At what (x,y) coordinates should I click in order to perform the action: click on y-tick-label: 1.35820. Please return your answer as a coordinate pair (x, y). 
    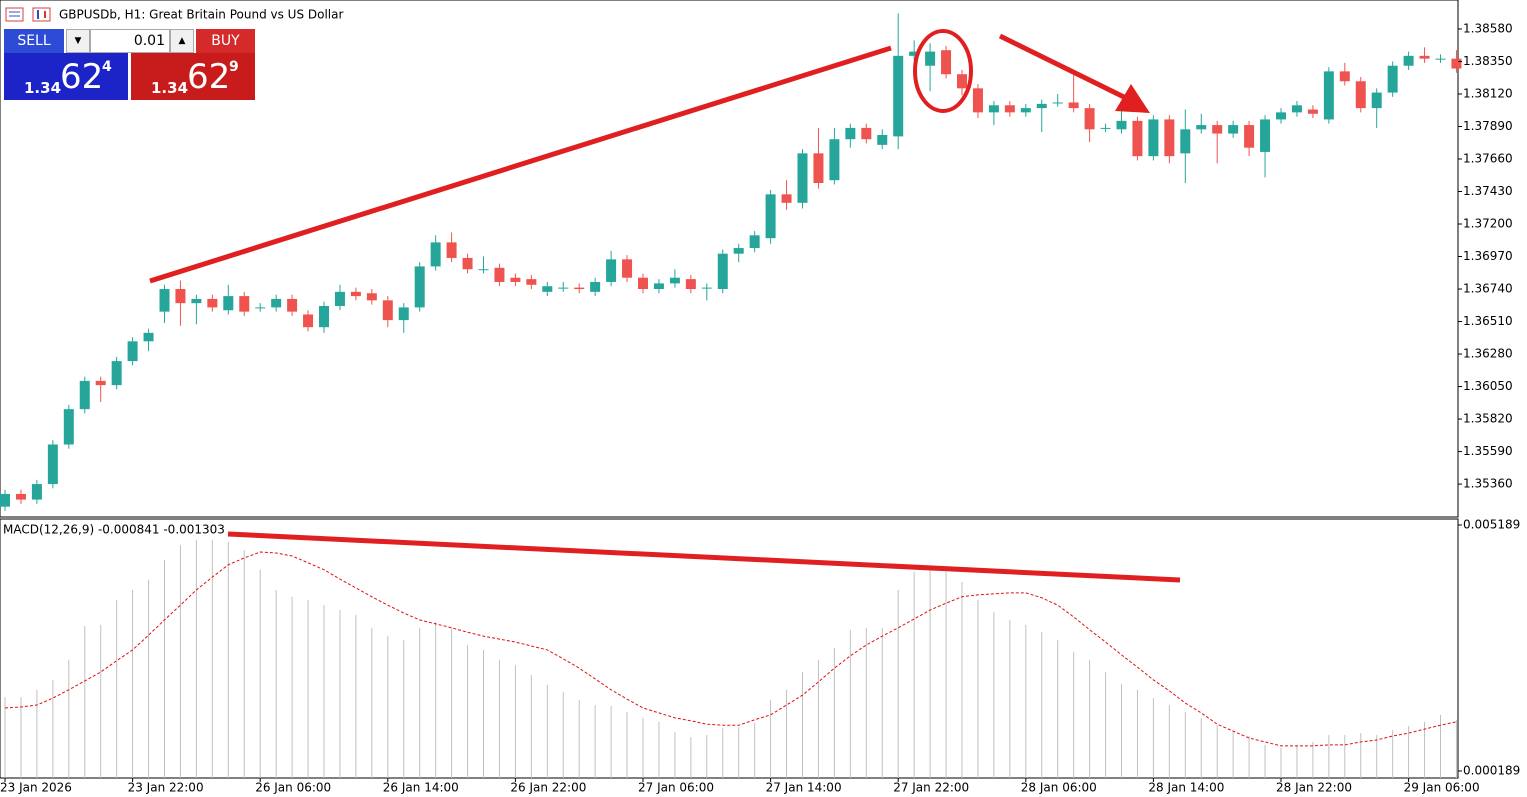
    Looking at the image, I should click on (1488, 419).